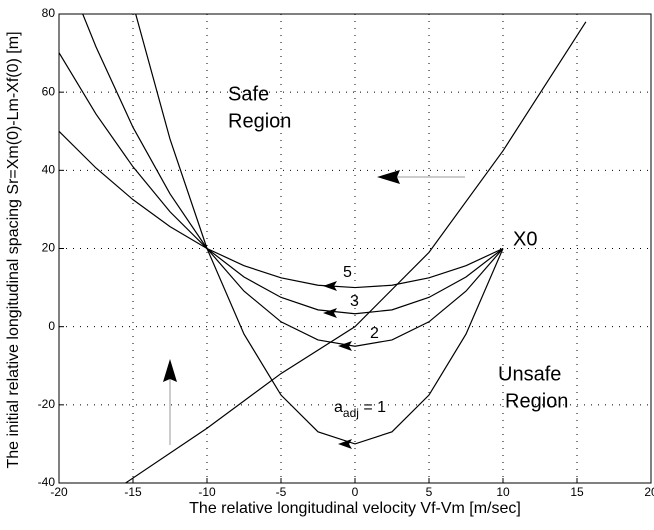 This screenshot has height=530, width=654. I want to click on x-tick-label: 5, so click(429, 492).